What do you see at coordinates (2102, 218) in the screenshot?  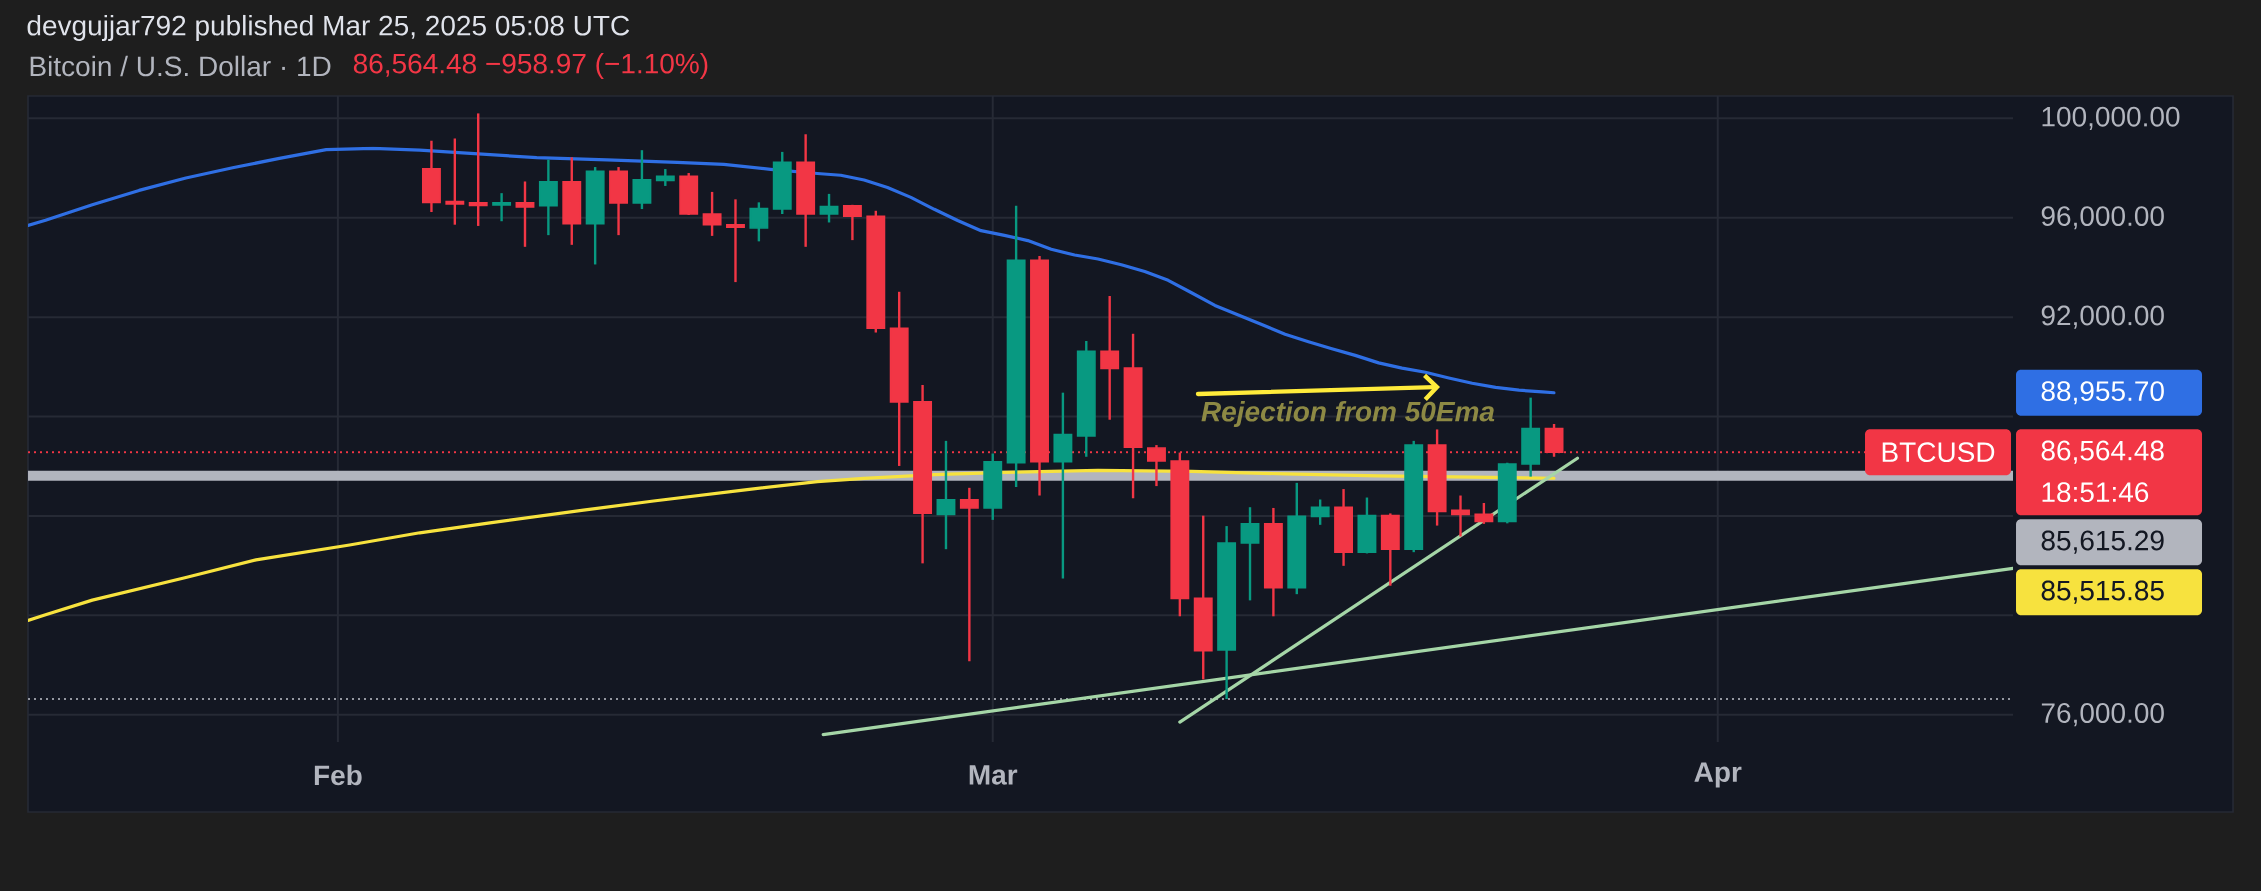 I see `y-tick-label: 96,000.00` at bounding box center [2102, 218].